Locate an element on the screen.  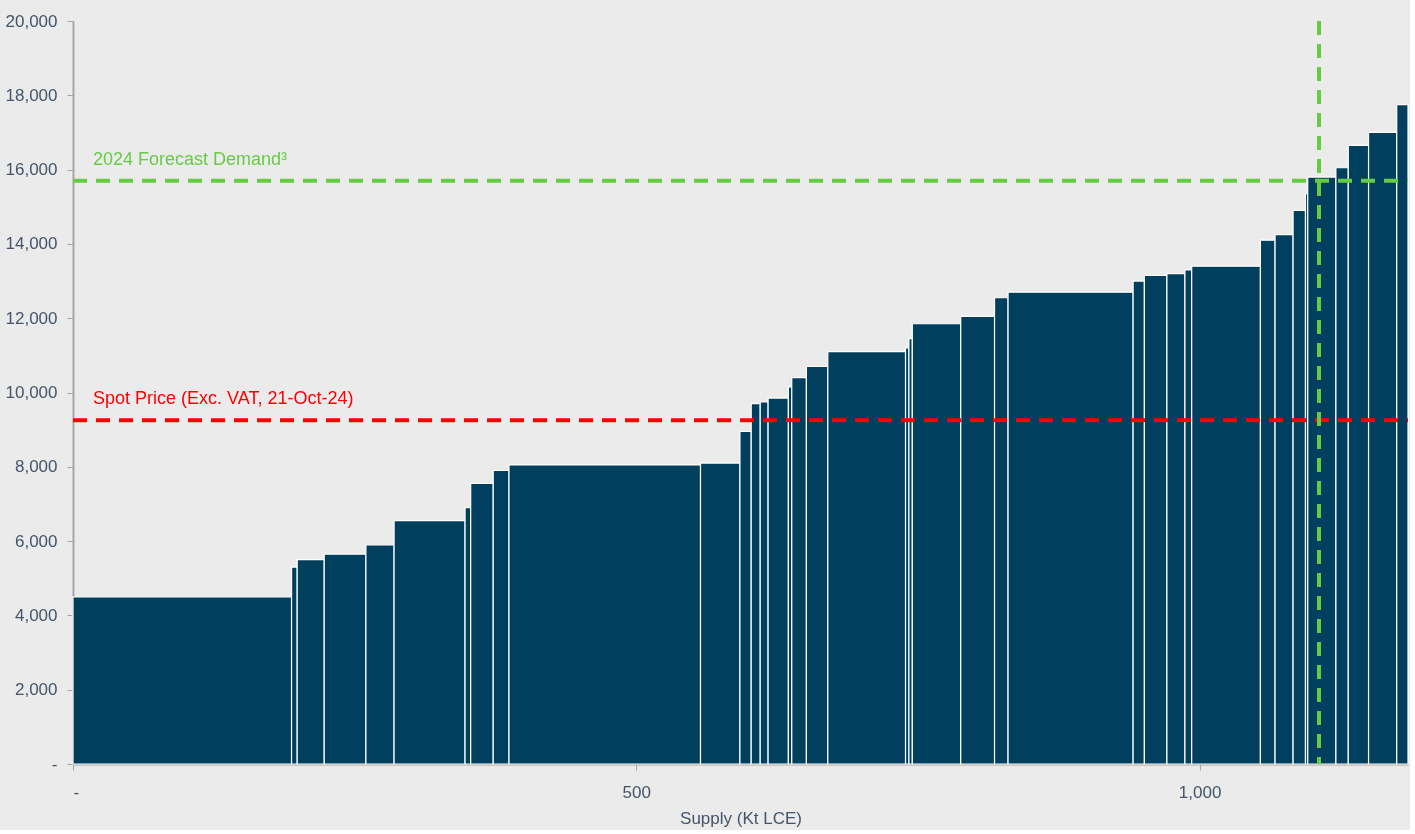
ref-line-label: Spot Price (Exc. VAT, 21-Oct-24) is located at coordinates (223, 398).